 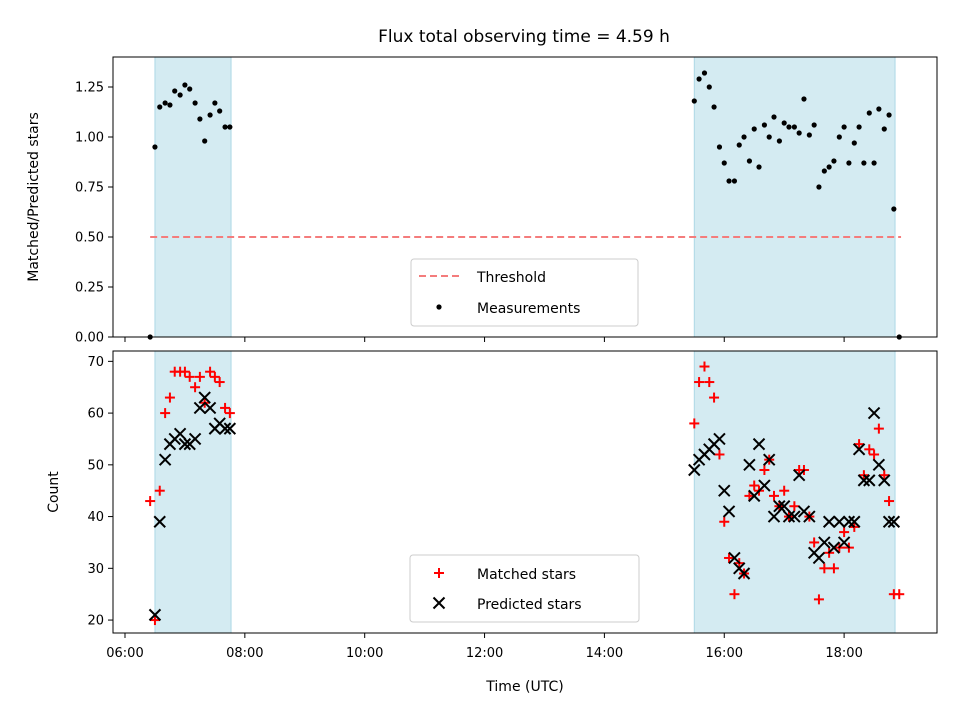 I want to click on bottom-legend: Matched stars Predicted stars, so click(x=524, y=588).